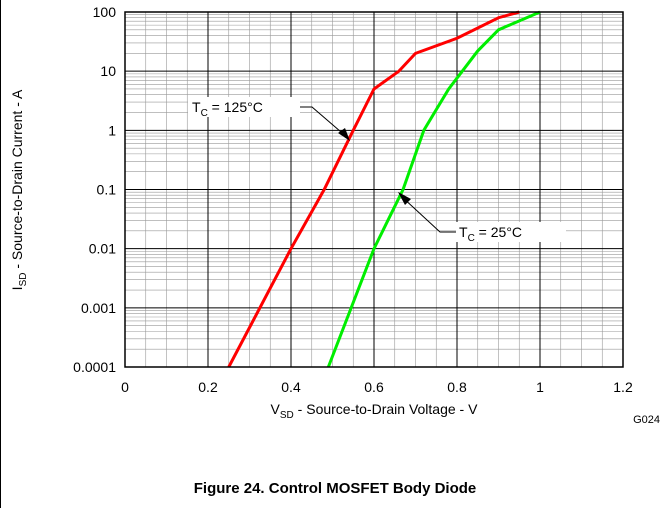 This screenshot has height=508, width=671. What do you see at coordinates (108, 71) in the screenshot?
I see `y-tick-label: 10` at bounding box center [108, 71].